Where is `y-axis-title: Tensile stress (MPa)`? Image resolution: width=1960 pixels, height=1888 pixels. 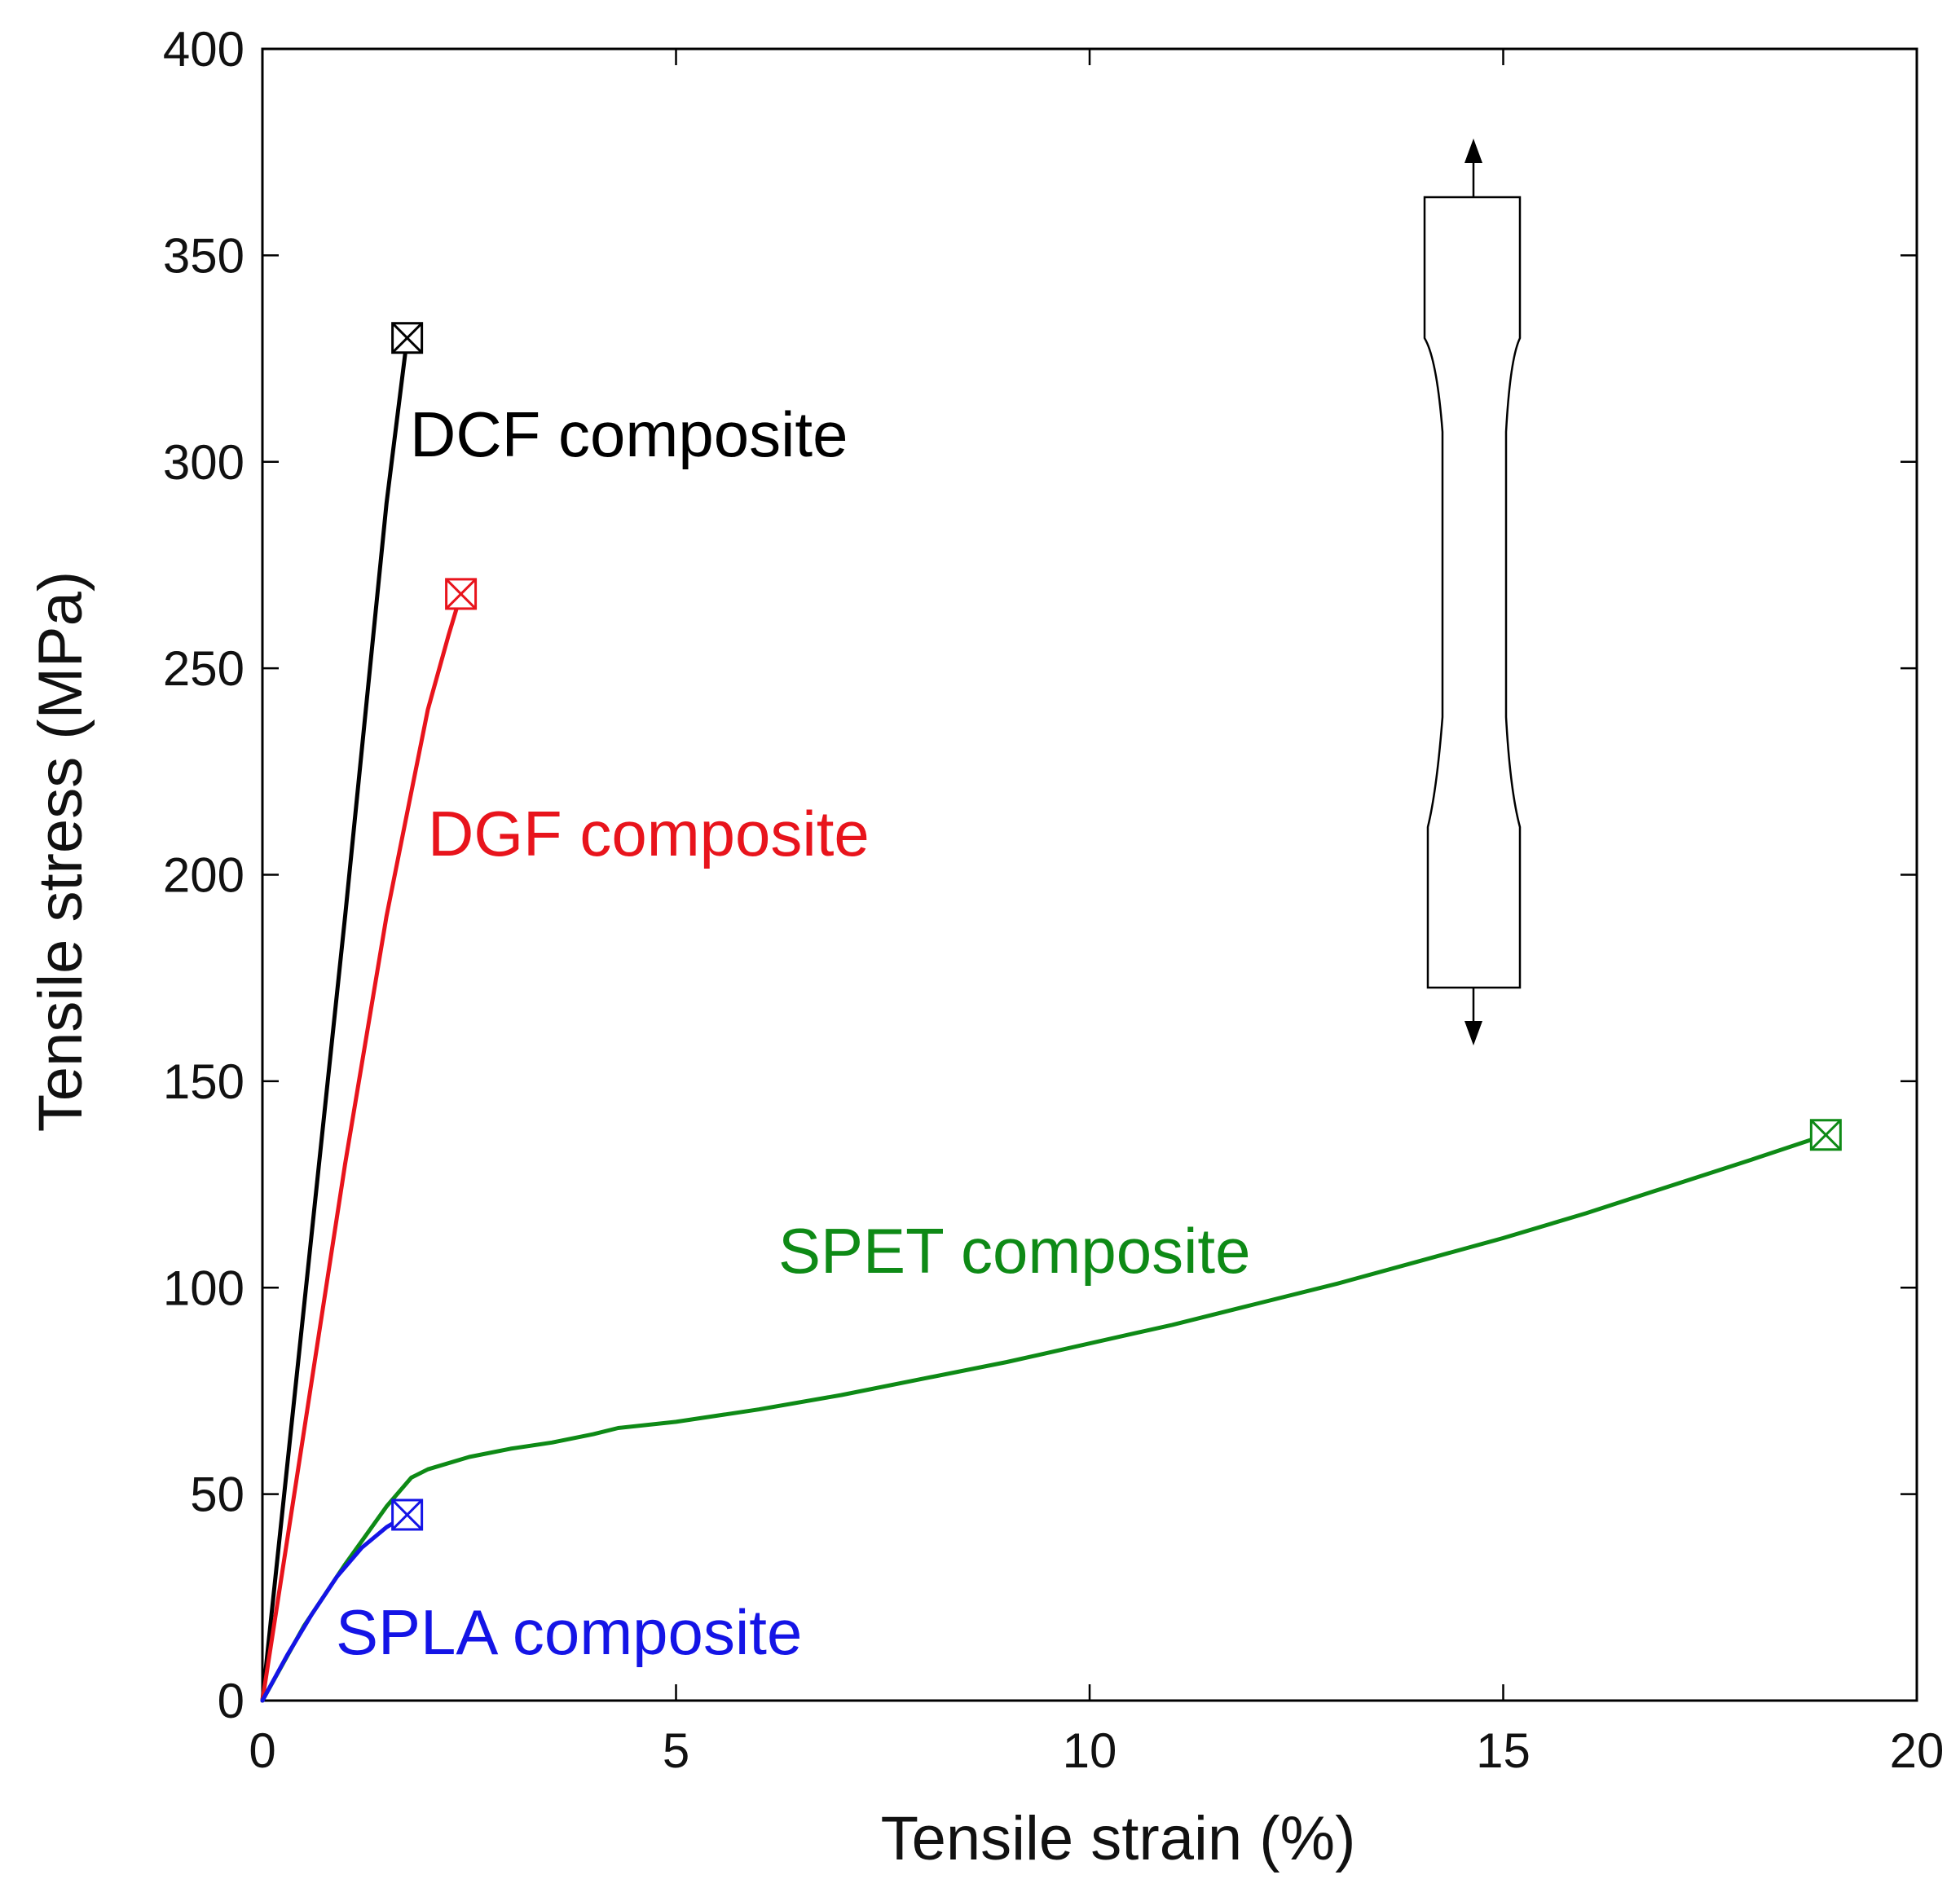 y-axis-title: Tensile stress (MPa) is located at coordinates (60, 851).